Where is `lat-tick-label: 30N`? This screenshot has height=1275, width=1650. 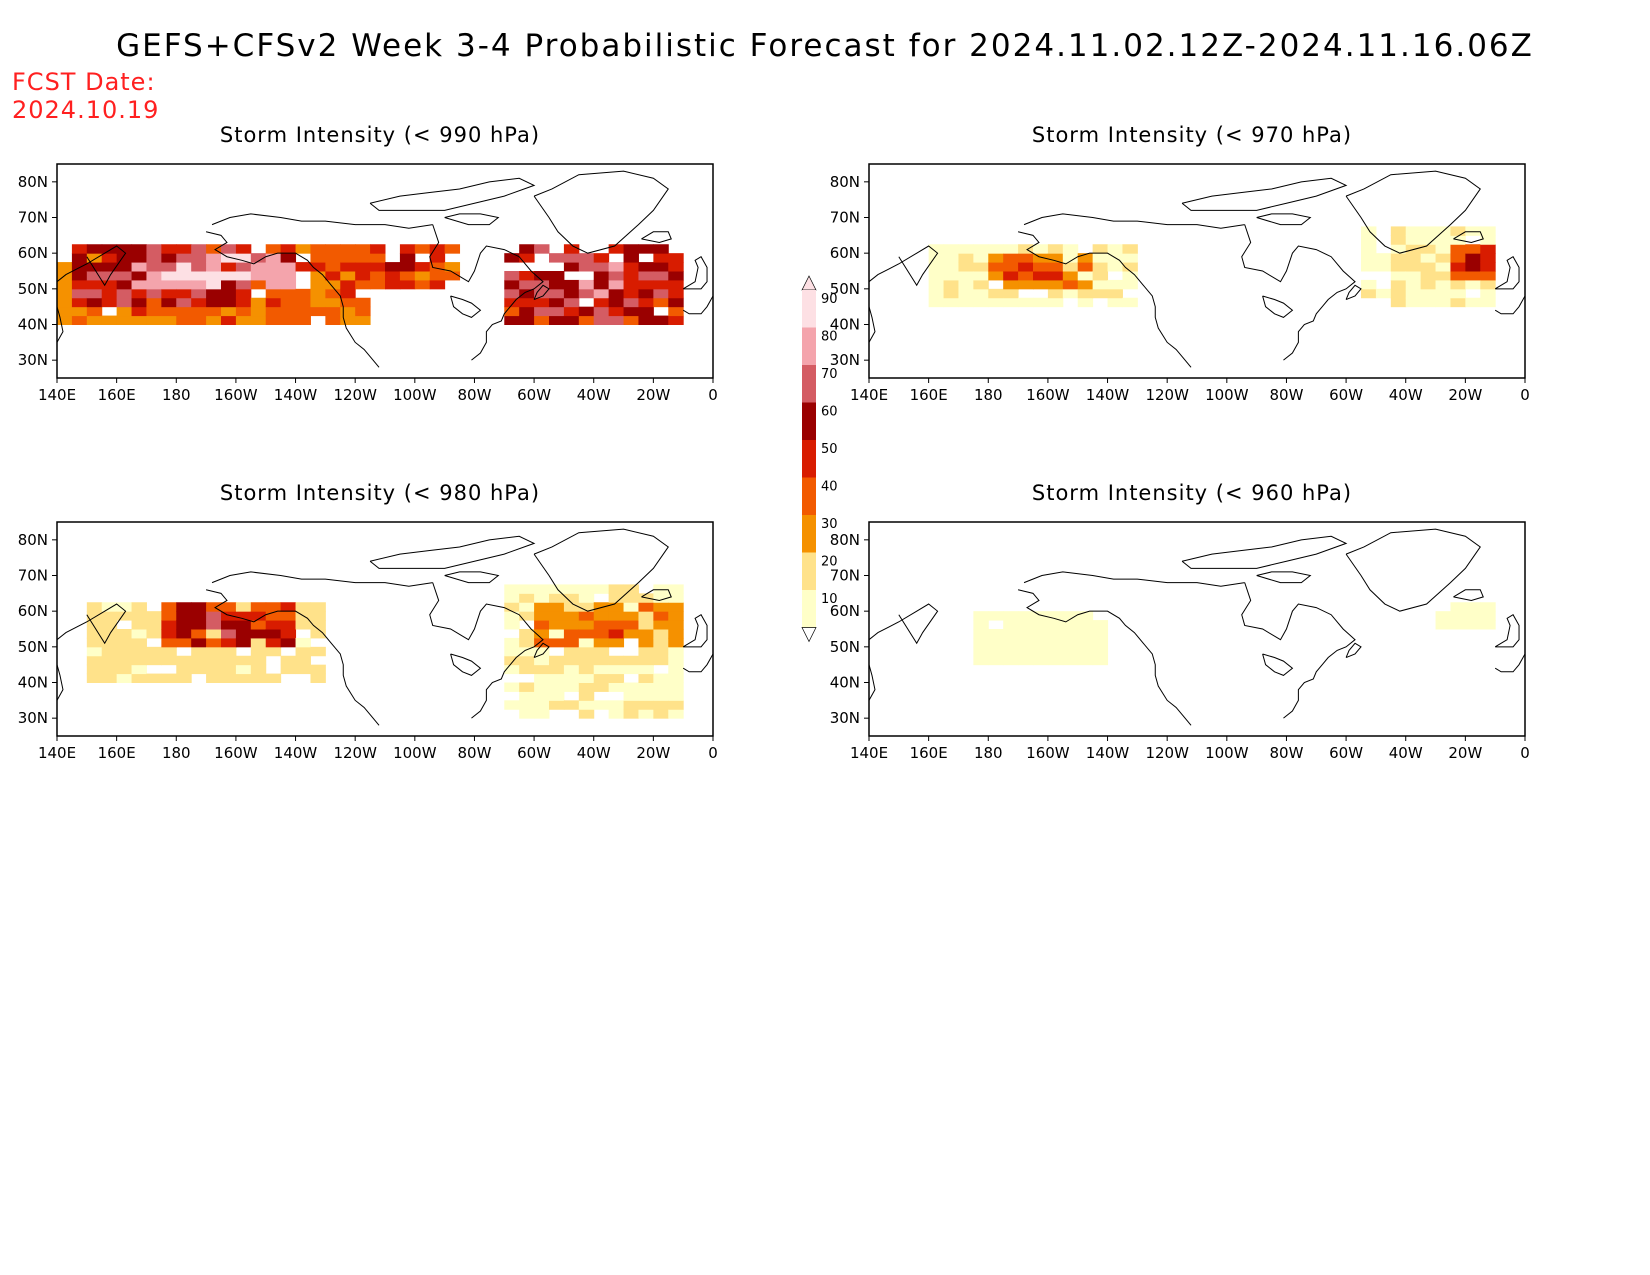
lat-tick-label: 30N is located at coordinates (33, 360).